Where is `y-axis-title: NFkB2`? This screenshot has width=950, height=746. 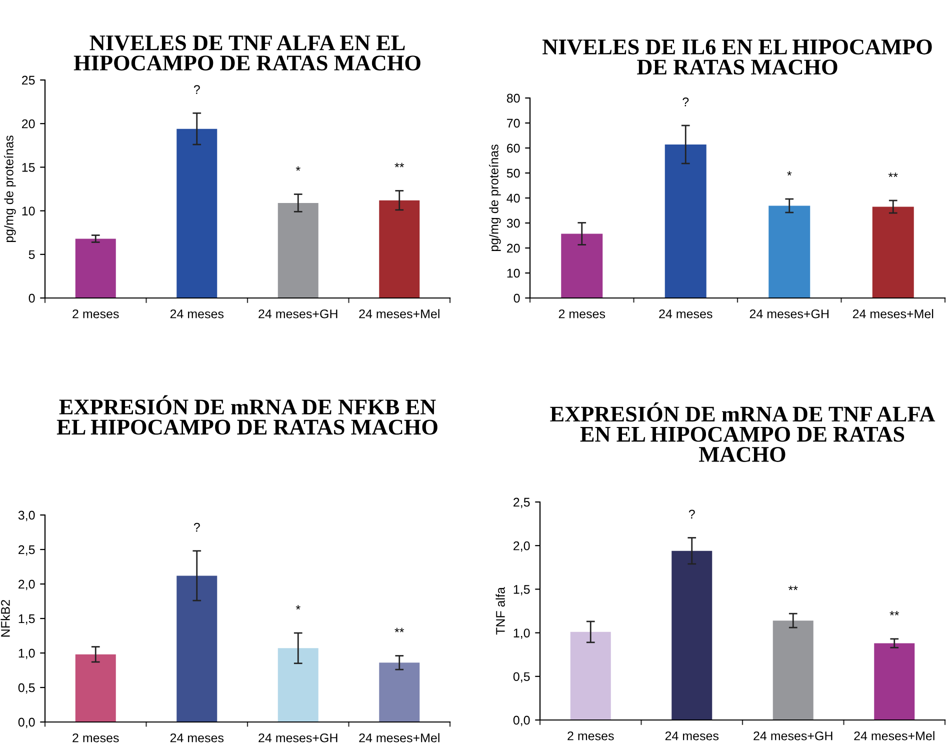
y-axis-title: NFkB2 is located at coordinates (5, 618).